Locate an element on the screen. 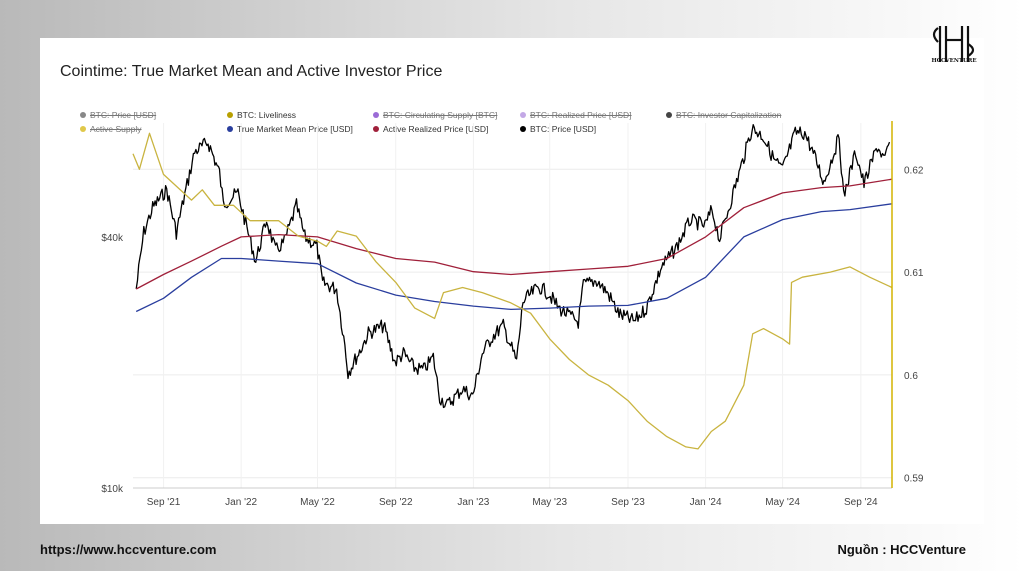 The width and height of the screenshot is (1024, 571). x-tick-label: May '24 is located at coordinates (782, 502).